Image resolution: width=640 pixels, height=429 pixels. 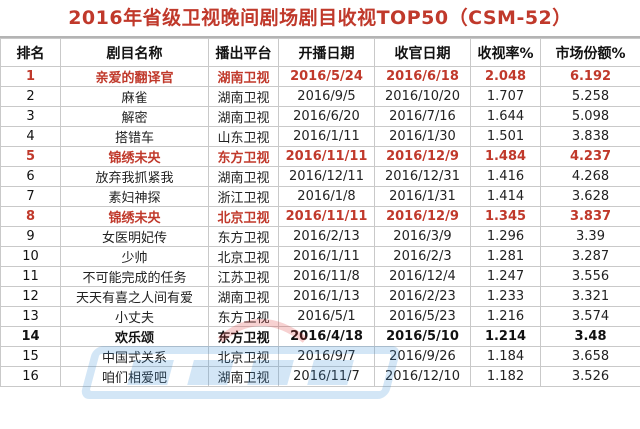 I want to click on cell-market-share: 3.628, so click(x=590, y=196).